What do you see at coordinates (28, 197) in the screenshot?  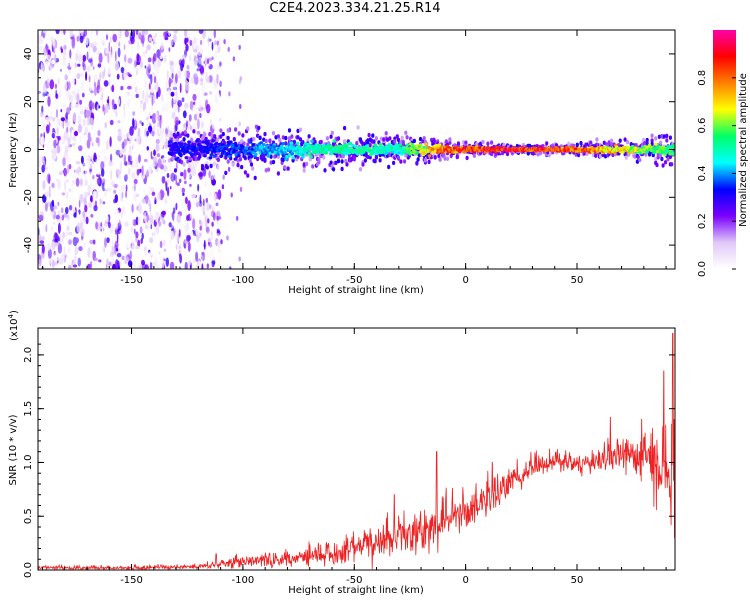 I see `y-tick-label: -20` at bounding box center [28, 197].